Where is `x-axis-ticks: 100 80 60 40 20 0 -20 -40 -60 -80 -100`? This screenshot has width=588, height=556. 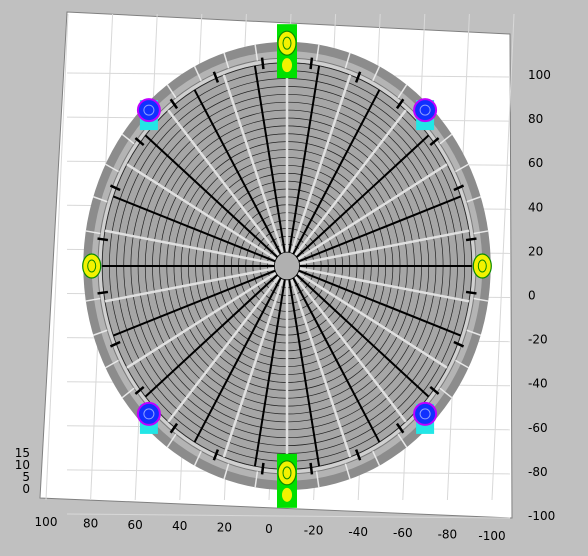
x-axis-ticks: 100 80 60 40 20 0 -20 -40 -60 -80 -100 is located at coordinates (270, 529).